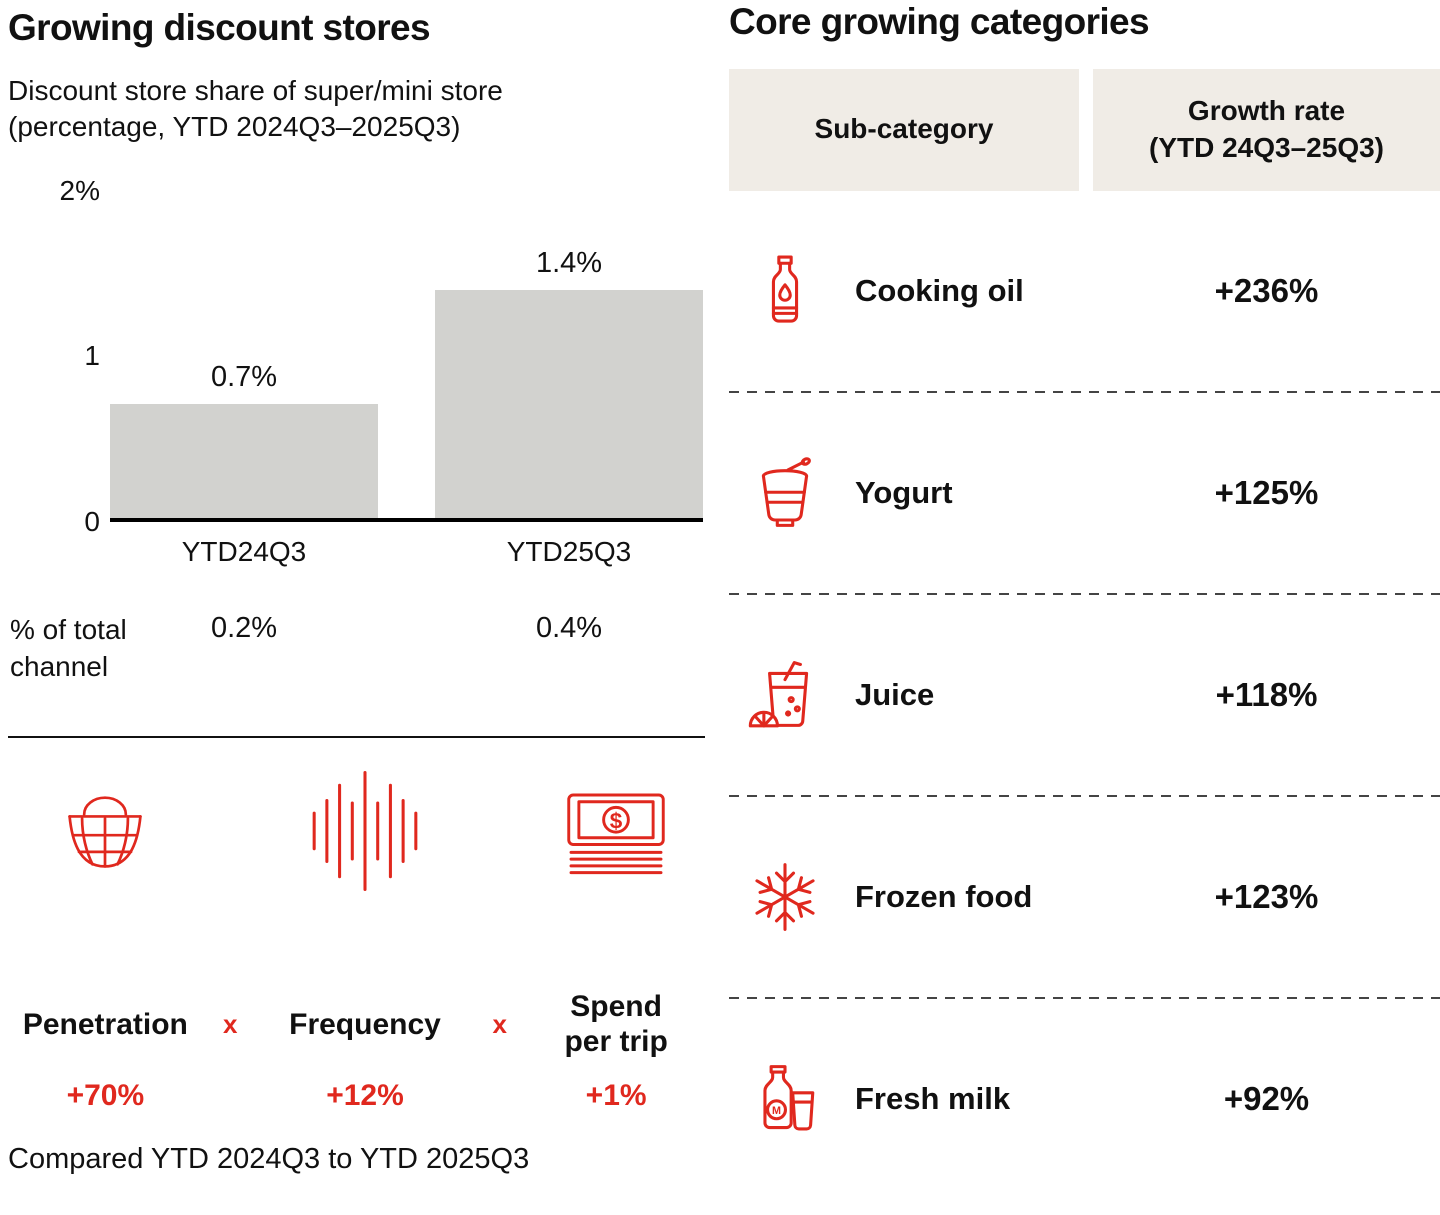 The height and width of the screenshot is (1215, 1440). What do you see at coordinates (105, 1024) in the screenshot?
I see `driver-label-penetration: Penetration` at bounding box center [105, 1024].